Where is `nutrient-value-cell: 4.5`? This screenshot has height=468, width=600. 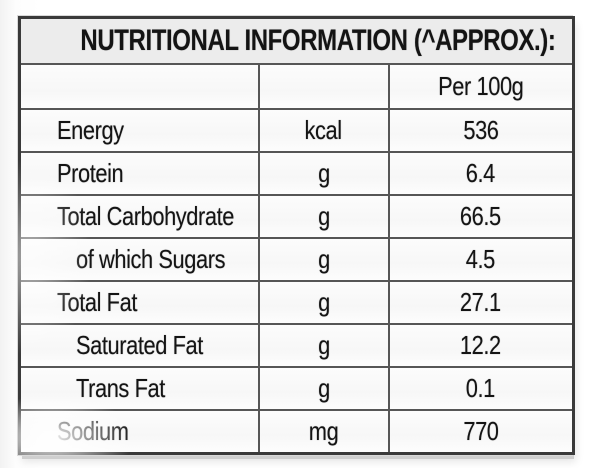 nutrient-value-cell: 4.5 is located at coordinates (481, 259).